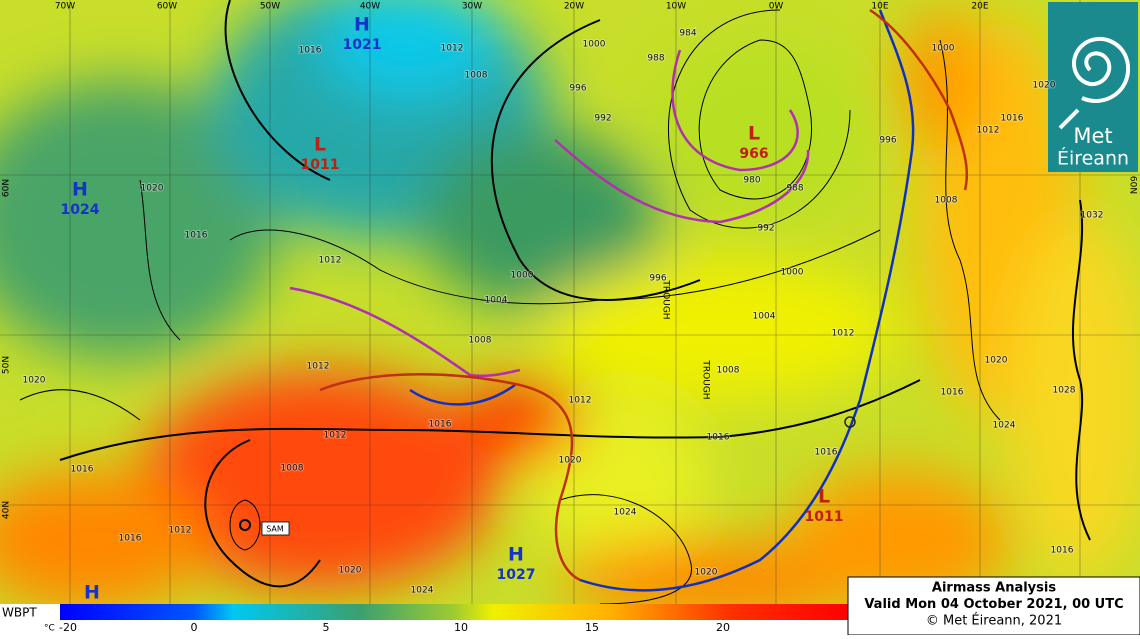 This screenshot has width=1140, height=639. What do you see at coordinates (65, 7) in the screenshot?
I see `longitude-label: 70W` at bounding box center [65, 7].